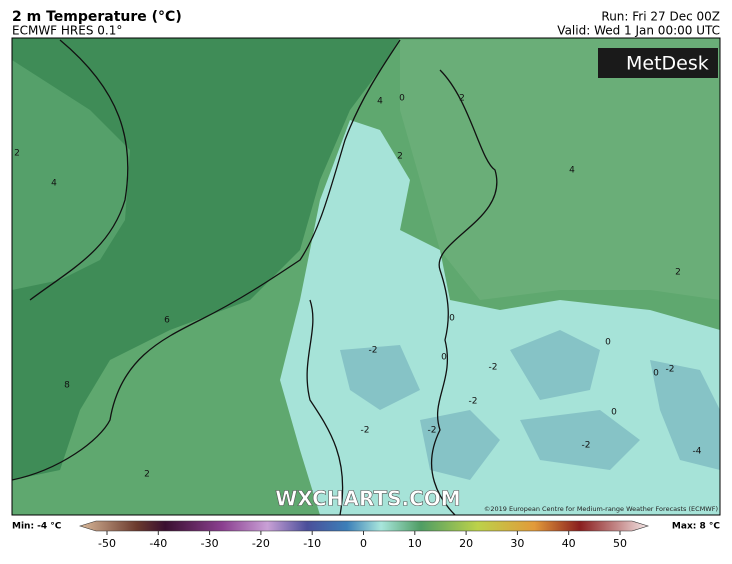 This screenshot has width=732, height=564. I want to click on logo-box, so click(658, 63).